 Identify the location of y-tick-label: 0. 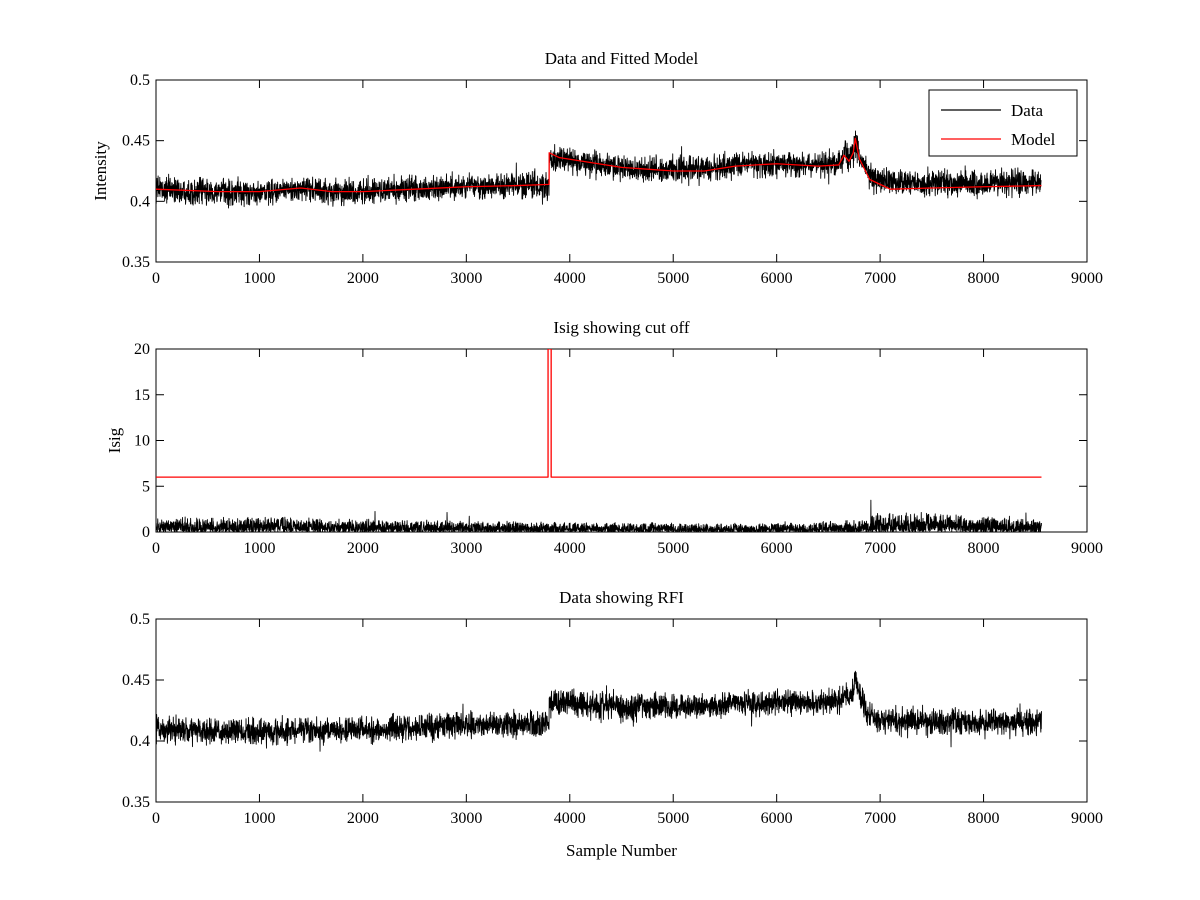
(146, 532).